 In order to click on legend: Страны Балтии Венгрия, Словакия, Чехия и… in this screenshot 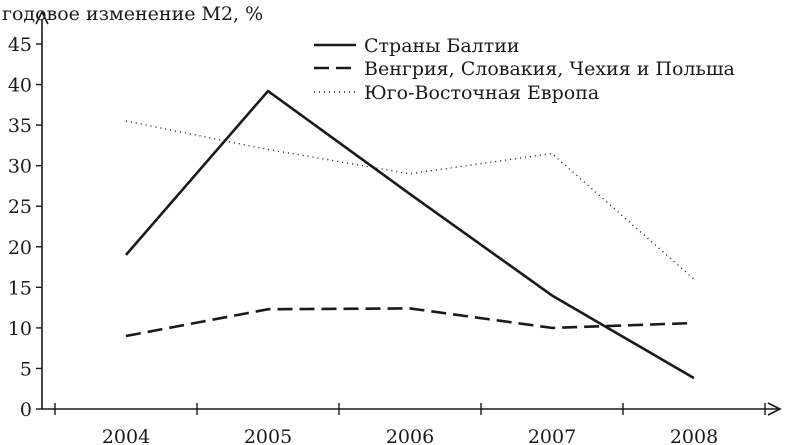, I will do `click(524, 69)`.